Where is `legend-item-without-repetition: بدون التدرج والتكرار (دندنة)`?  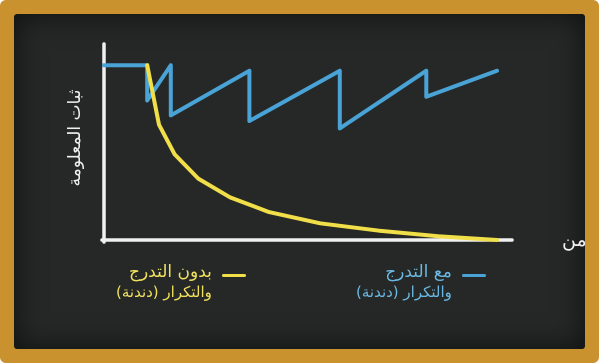
legend-item-without-repetition: بدون التدرج والتكرار (دندنة) is located at coordinates (181, 282).